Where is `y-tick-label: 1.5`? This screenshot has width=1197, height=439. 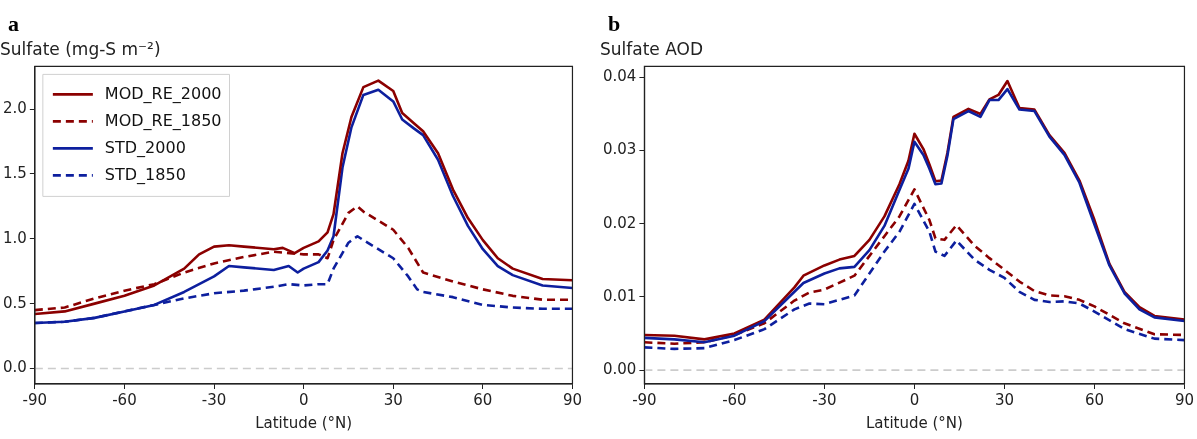 y-tick-label: 1.5 is located at coordinates (15, 172).